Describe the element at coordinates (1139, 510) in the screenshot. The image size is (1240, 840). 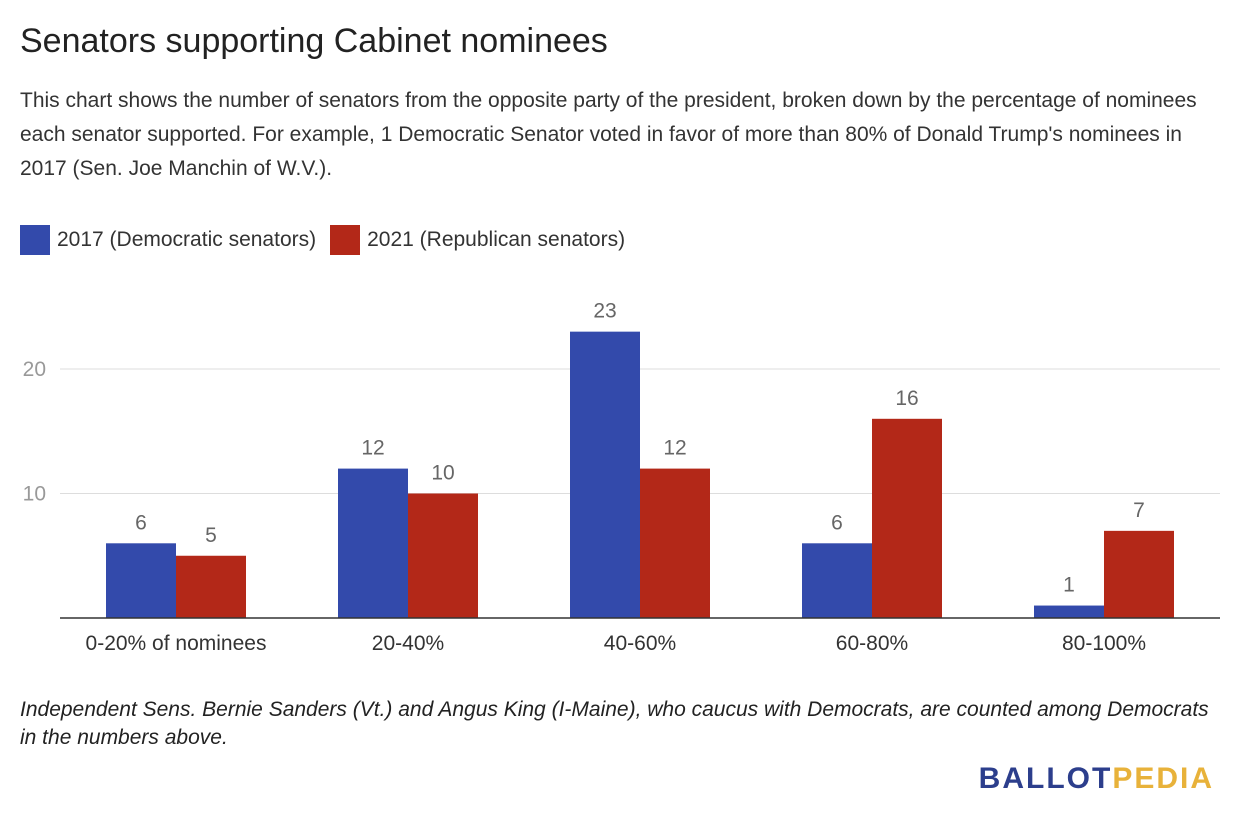
I see `data-label: 7` at that location.